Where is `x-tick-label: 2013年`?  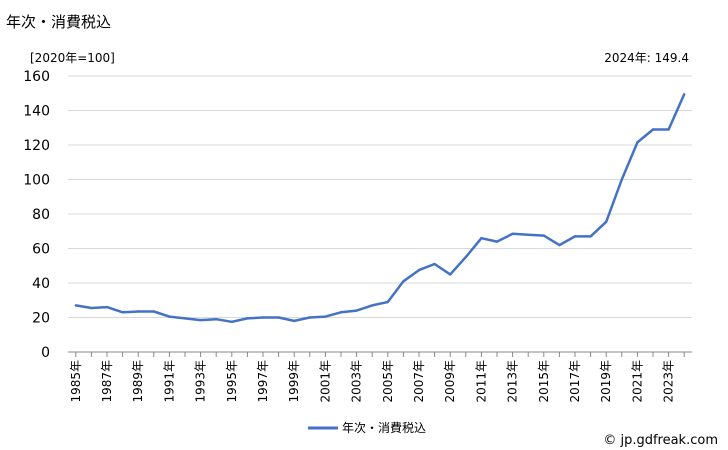 x-tick-label: 2013年 is located at coordinates (513, 381).